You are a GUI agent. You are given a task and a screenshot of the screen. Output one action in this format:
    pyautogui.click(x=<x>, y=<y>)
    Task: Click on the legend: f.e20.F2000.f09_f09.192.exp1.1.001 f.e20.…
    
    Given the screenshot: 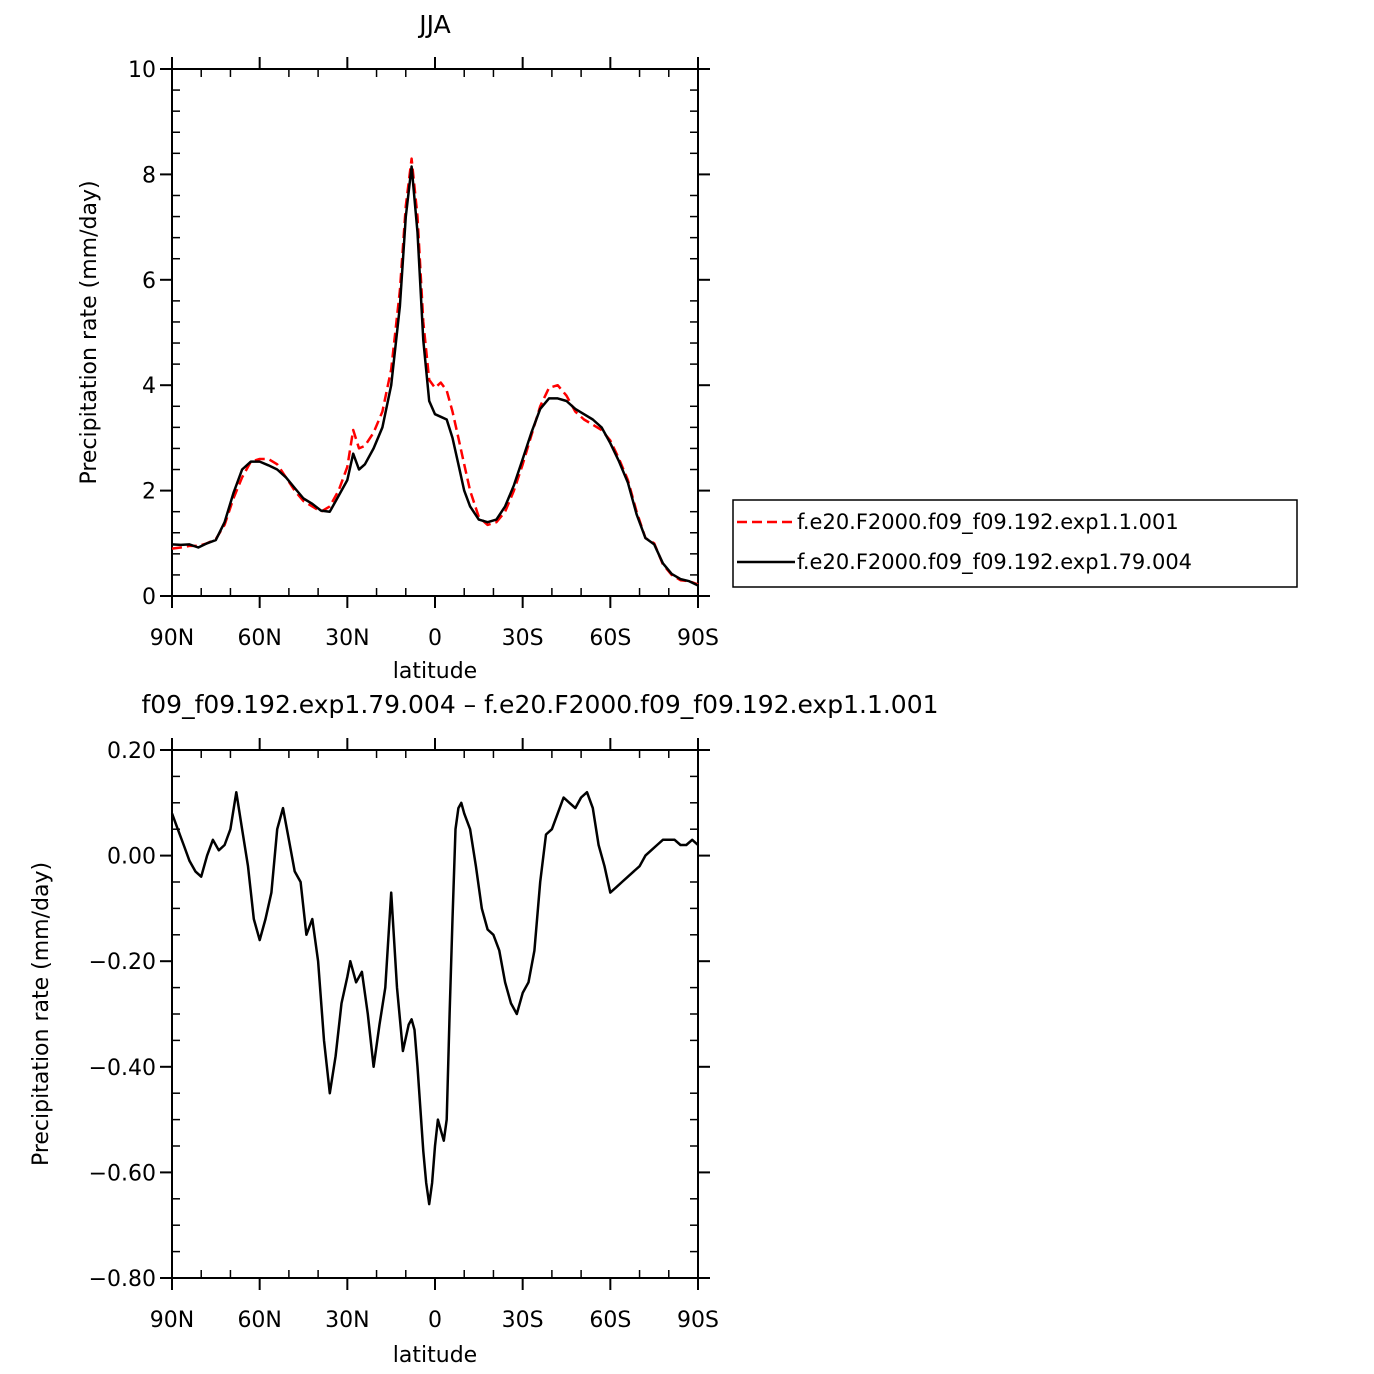 What is the action you would take?
    pyautogui.click(x=1015, y=543)
    